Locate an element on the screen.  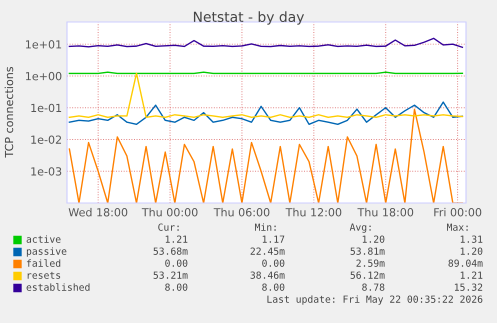
legend-label: resets is located at coordinates (44, 275).